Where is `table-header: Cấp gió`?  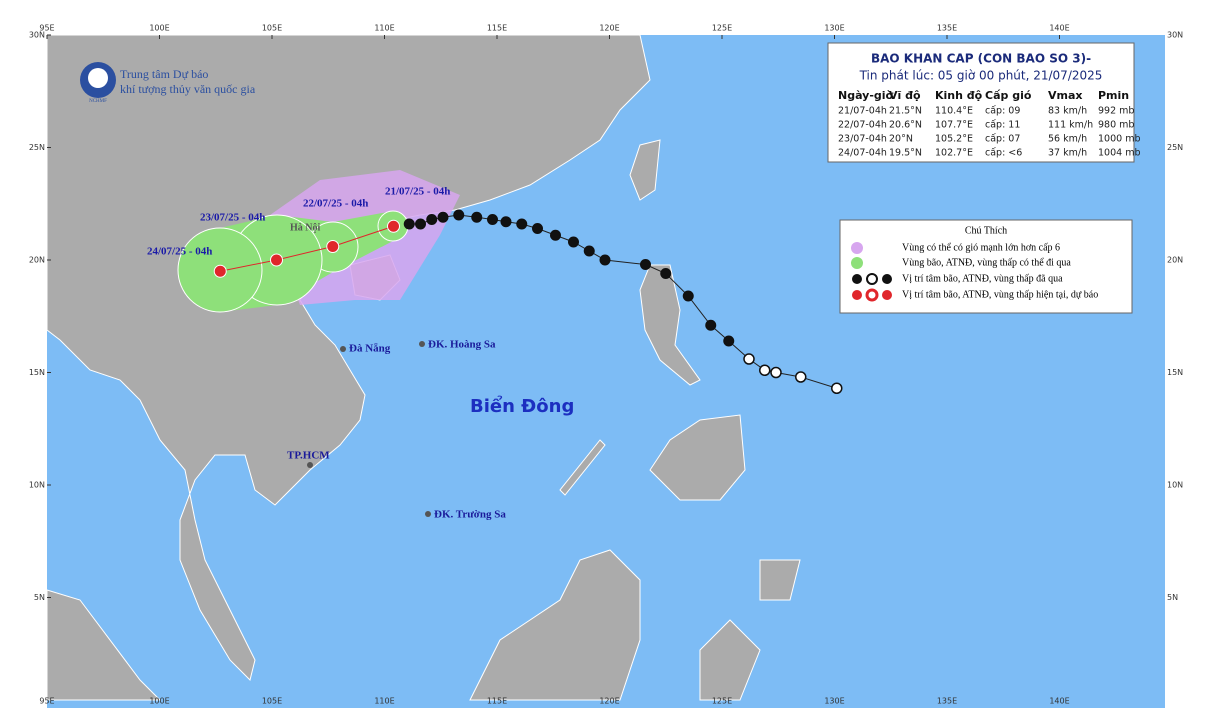
table-header: Cấp gió is located at coordinates (1008, 95).